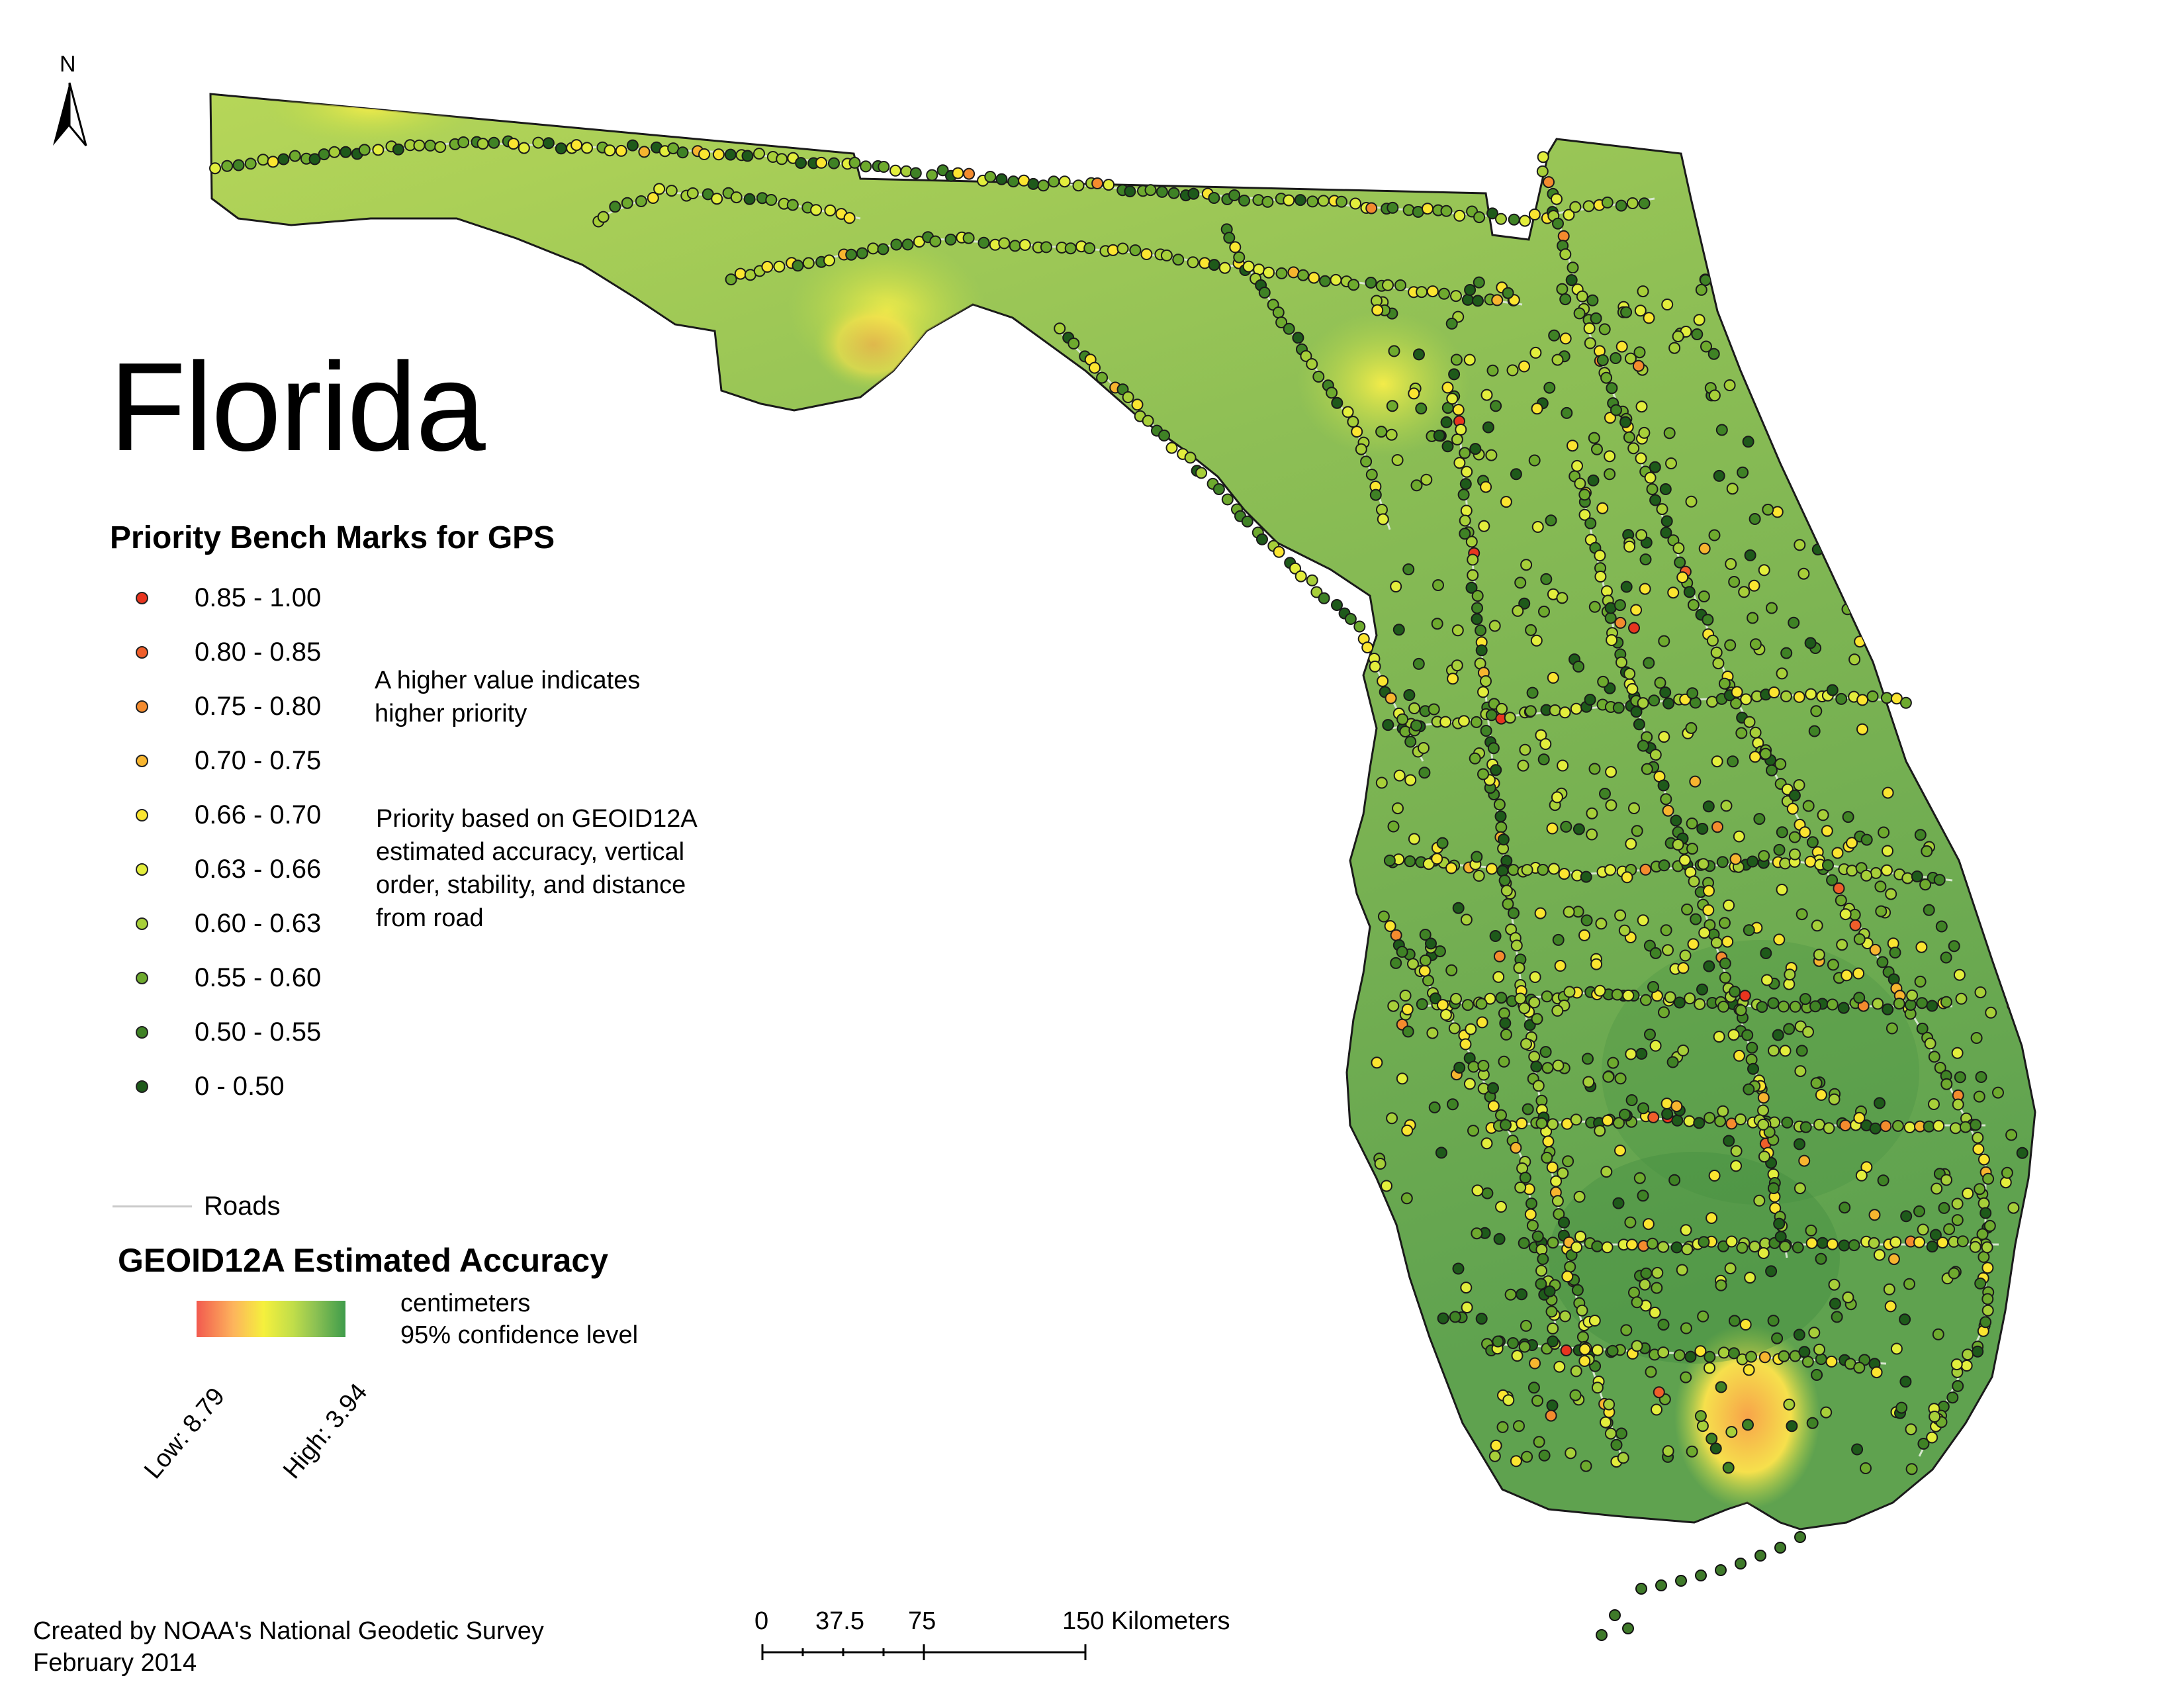 The width and height of the screenshot is (2184, 1688). I want to click on legend-item: 0.80 - 0.85, so click(229, 652).